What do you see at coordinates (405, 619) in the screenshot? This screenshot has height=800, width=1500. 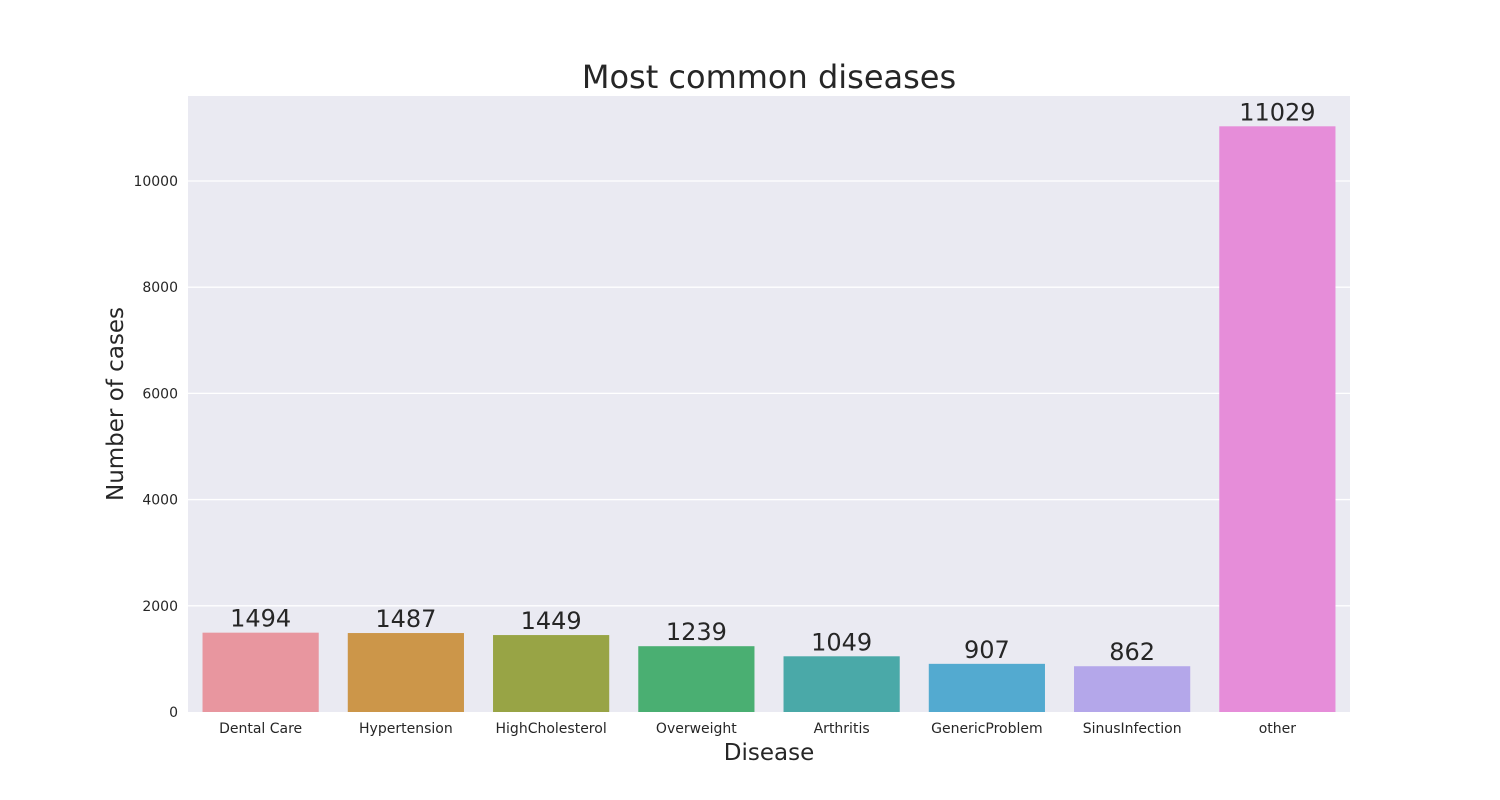 I see `bar-value-label: 1487` at bounding box center [405, 619].